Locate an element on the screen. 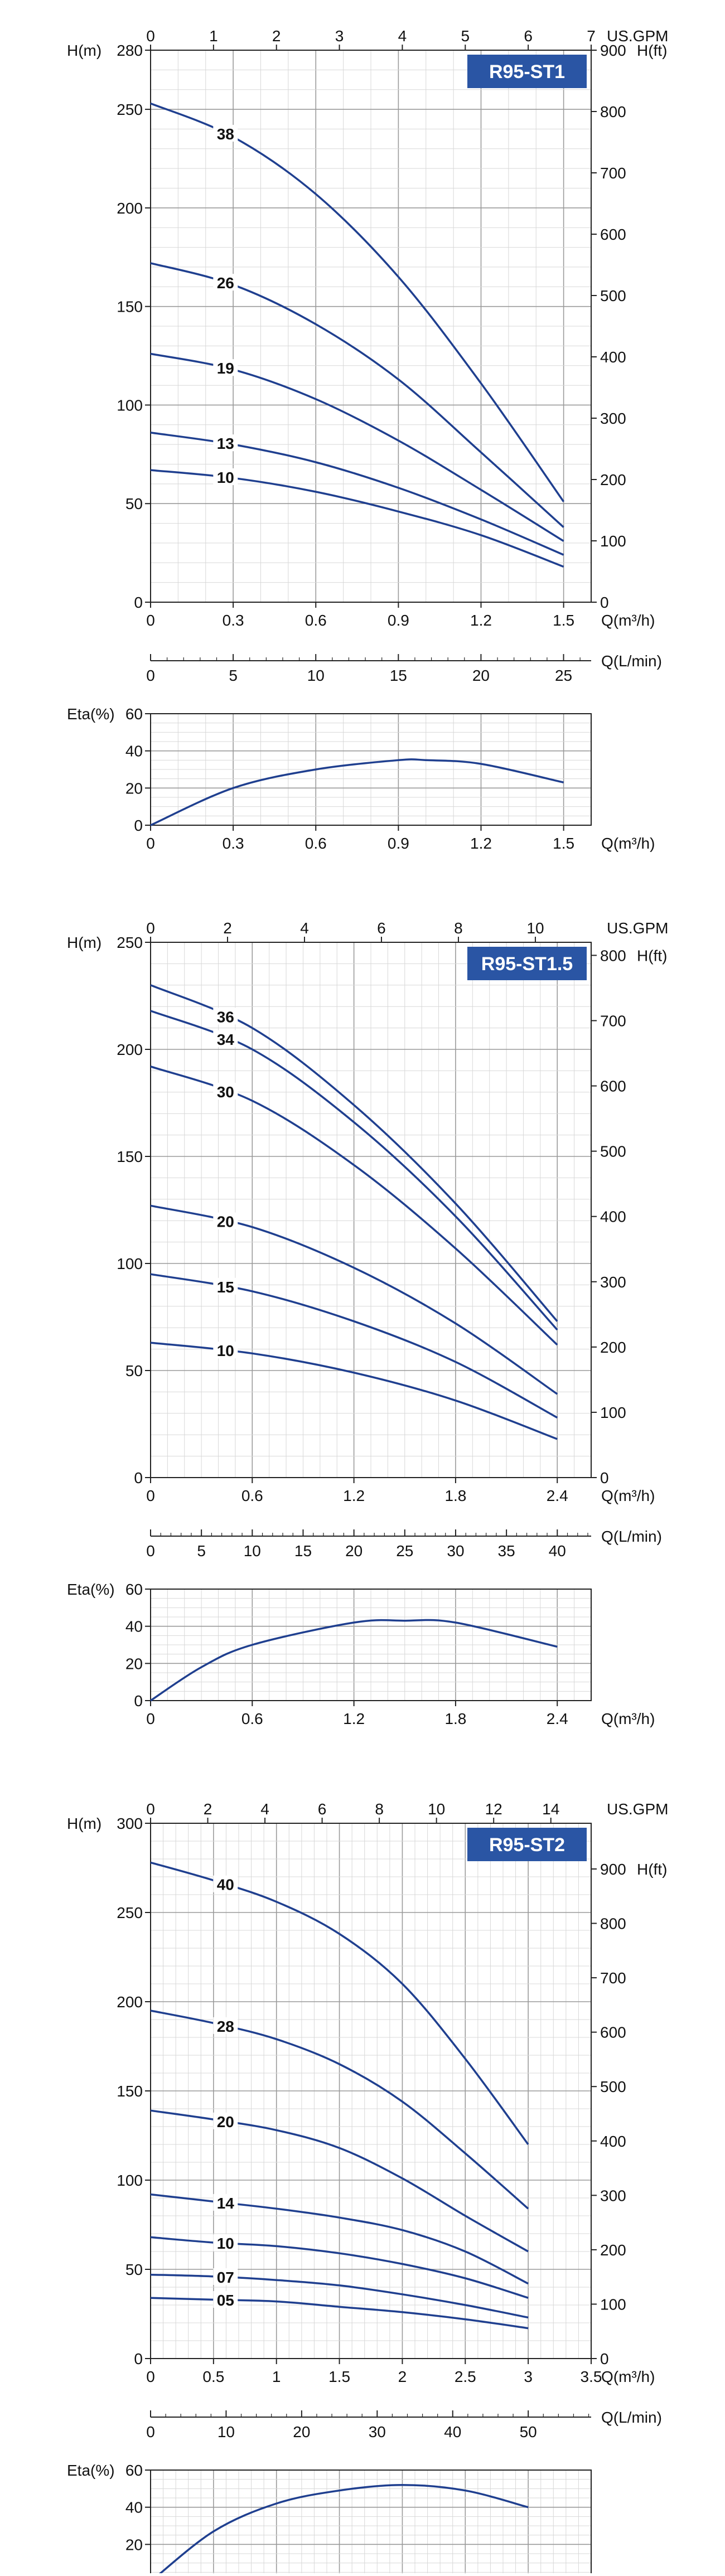 This screenshot has height=2576, width=725. x-tick-label: 2.5 is located at coordinates (466, 2377).